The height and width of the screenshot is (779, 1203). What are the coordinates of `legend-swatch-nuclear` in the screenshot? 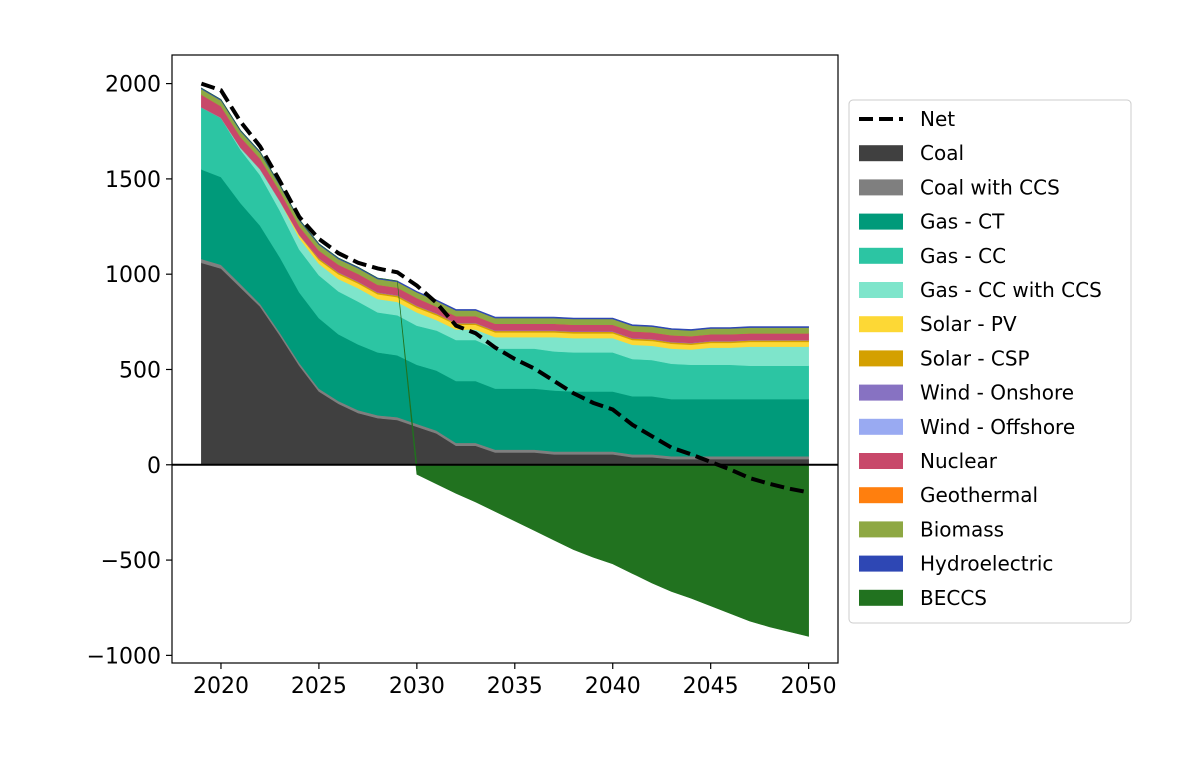 It's located at (881, 461).